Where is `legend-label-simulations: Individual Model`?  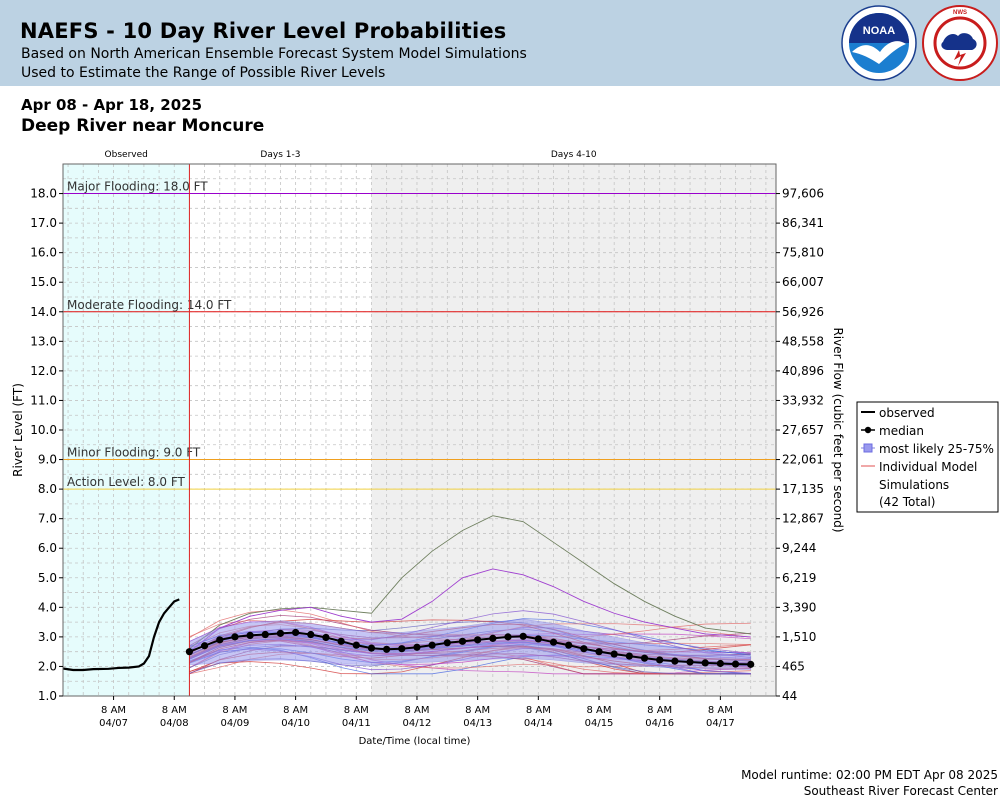 legend-label-simulations: Individual Model is located at coordinates (928, 467).